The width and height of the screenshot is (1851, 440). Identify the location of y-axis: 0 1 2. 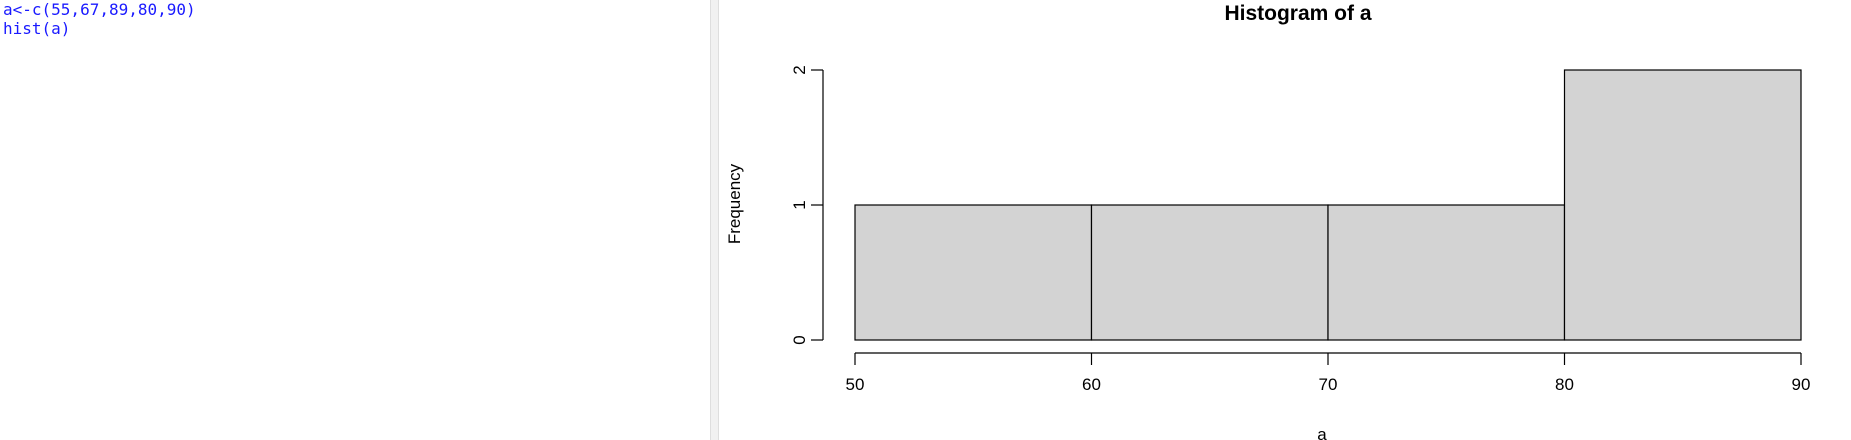
(807, 205).